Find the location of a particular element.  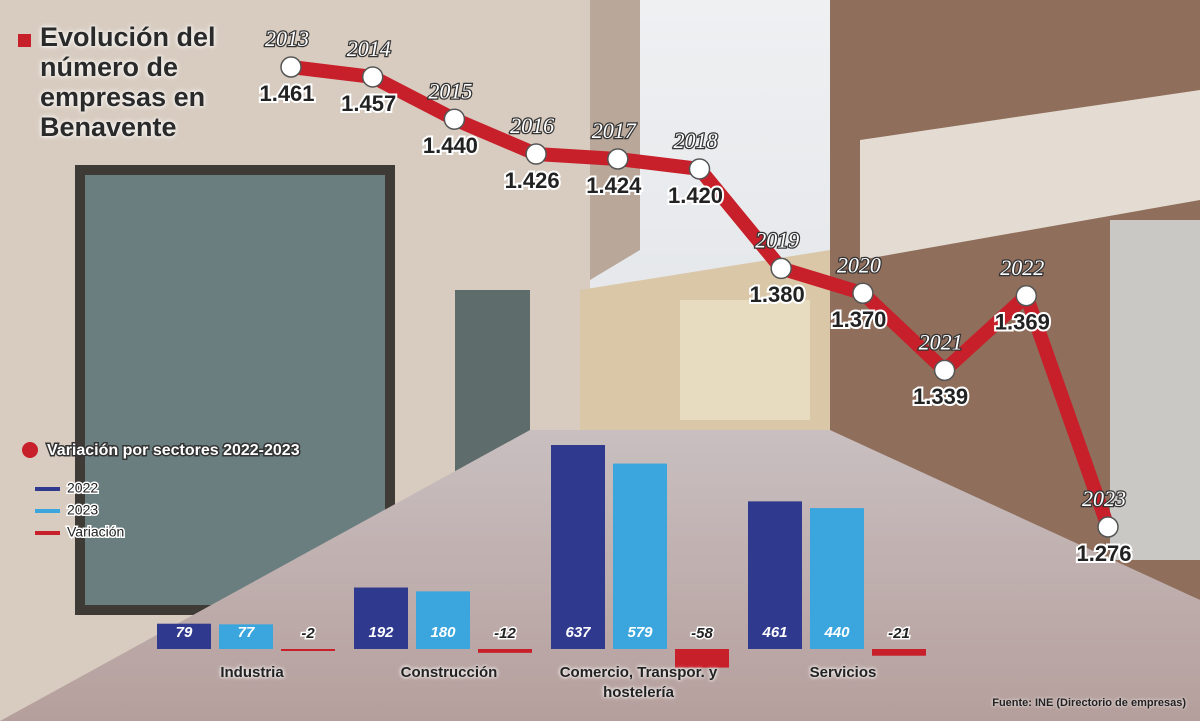

bar-value-label: -21 is located at coordinates (899, 633).